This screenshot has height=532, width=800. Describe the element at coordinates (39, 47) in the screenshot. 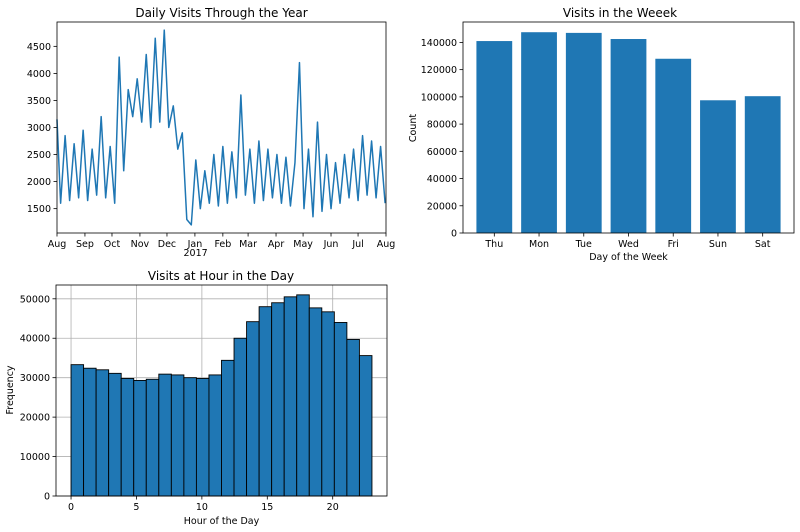

I see `y-tick-label: 4500` at that location.